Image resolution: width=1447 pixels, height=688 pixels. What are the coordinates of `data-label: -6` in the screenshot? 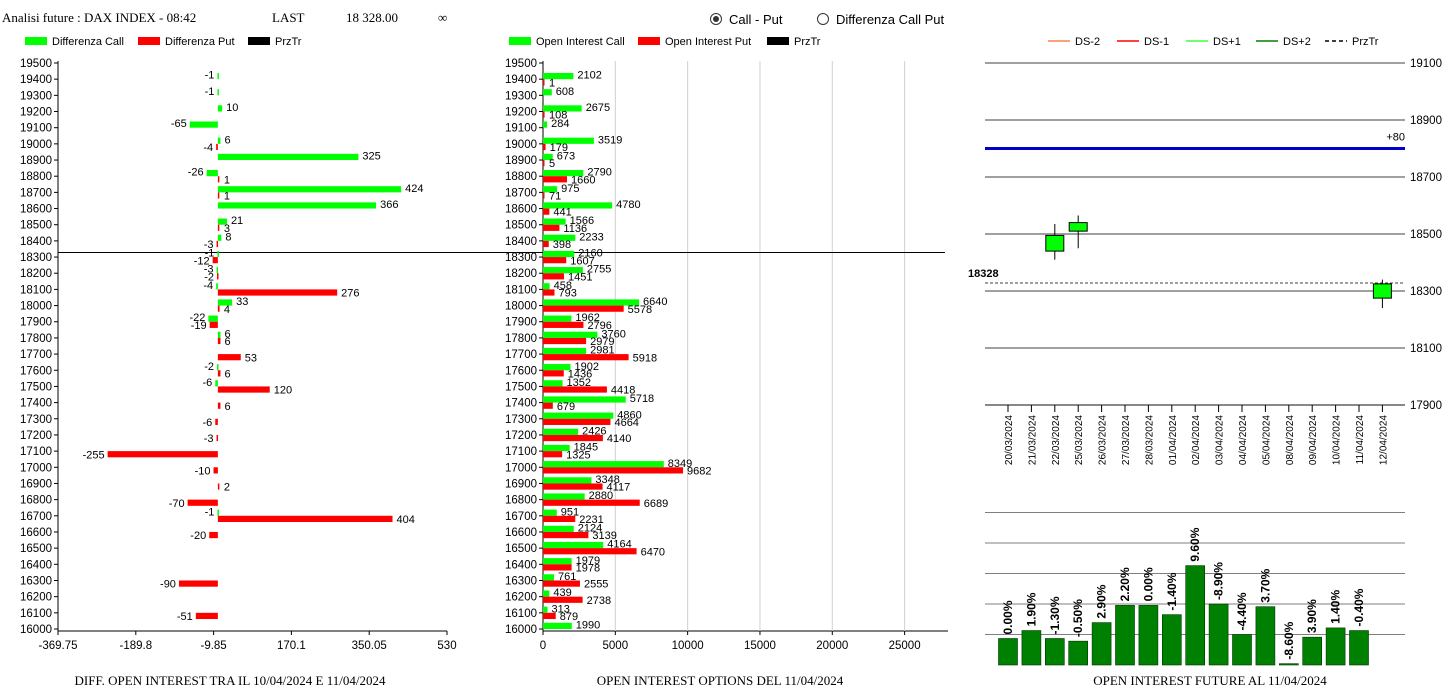 It's located at (207, 423).